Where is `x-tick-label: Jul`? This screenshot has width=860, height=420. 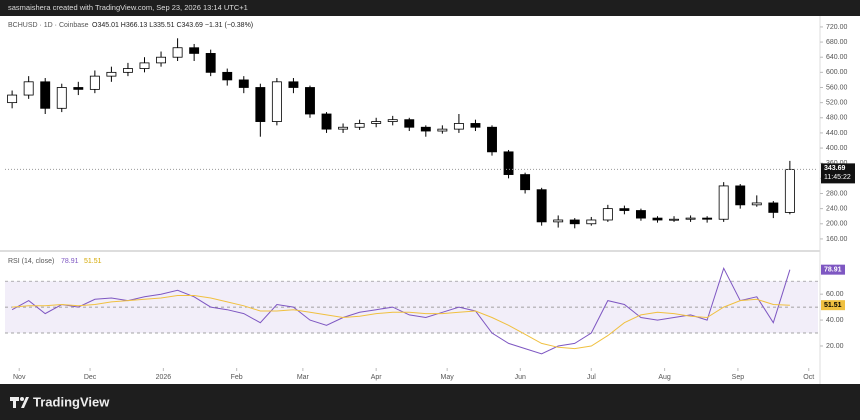 x-tick-label: Jul is located at coordinates (591, 377).